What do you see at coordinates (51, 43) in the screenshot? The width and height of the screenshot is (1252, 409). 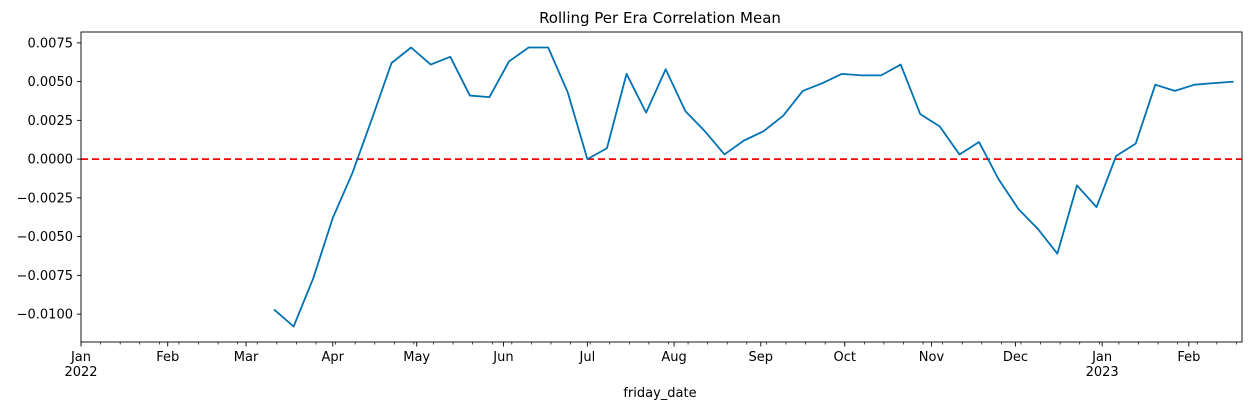 I see `y-tick-label: 0.0075` at bounding box center [51, 43].